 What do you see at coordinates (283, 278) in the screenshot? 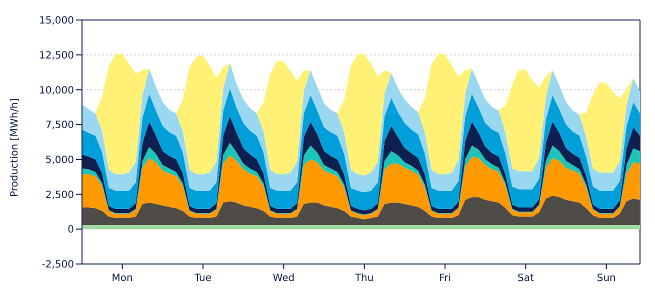
I see `x-tick-label: Wed` at bounding box center [283, 278].